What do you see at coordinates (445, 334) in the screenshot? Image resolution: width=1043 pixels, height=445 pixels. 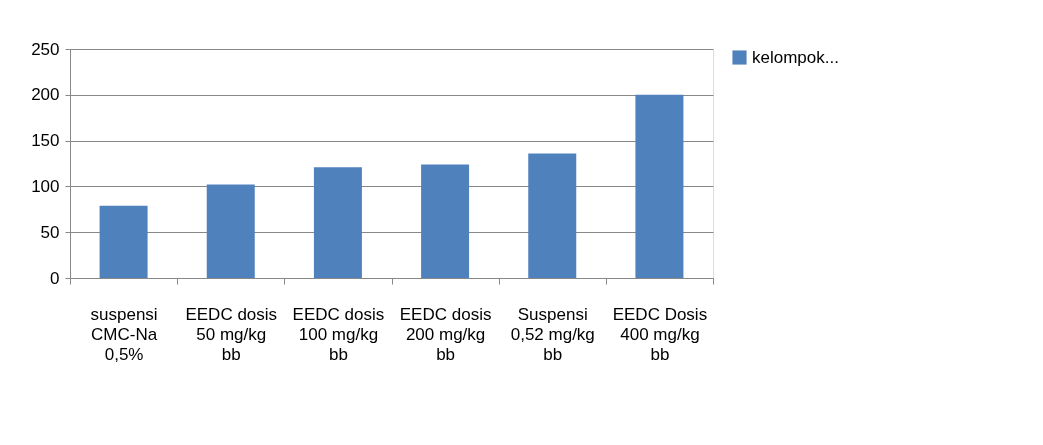 I see `x-tick-label: EEDC dosis 200 mg/kg bb` at bounding box center [445, 334].